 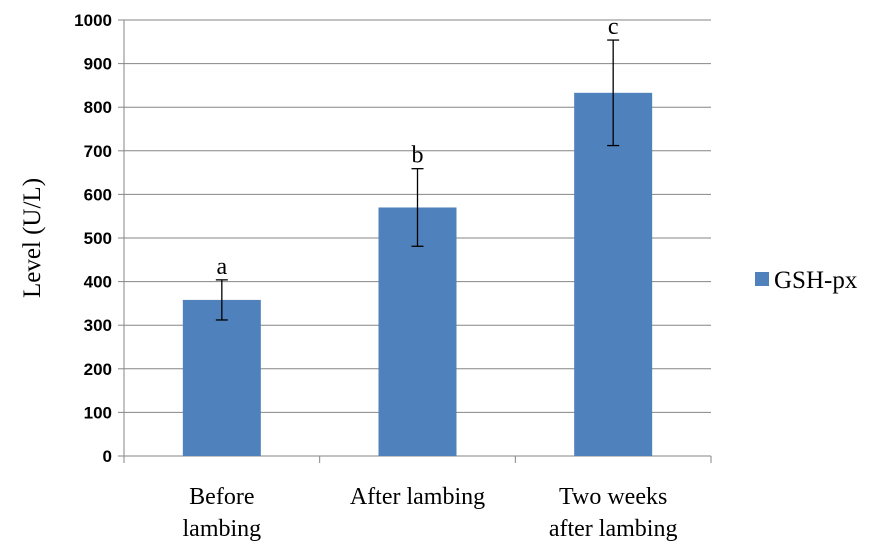 I want to click on x-tick-label: After lambing, so click(x=417, y=497).